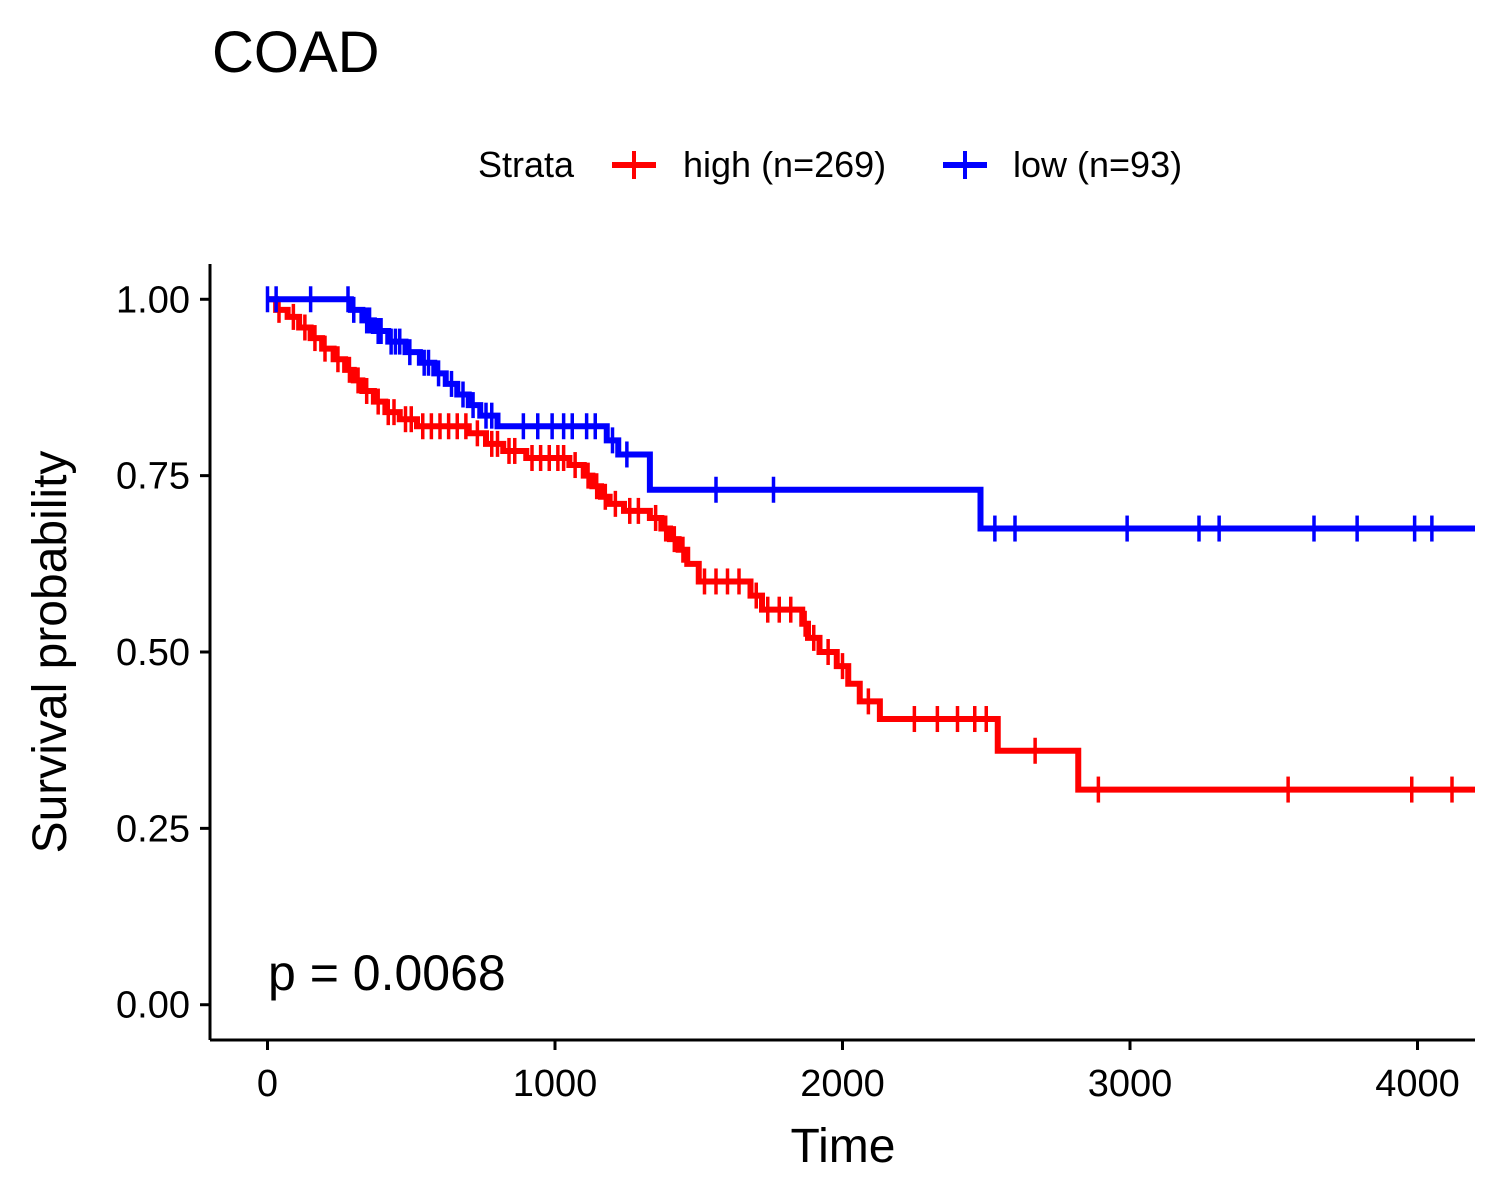 This screenshot has height=1200, width=1500. Describe the element at coordinates (387, 973) in the screenshot. I see `p-value-annotation: p = 0.0068` at that location.